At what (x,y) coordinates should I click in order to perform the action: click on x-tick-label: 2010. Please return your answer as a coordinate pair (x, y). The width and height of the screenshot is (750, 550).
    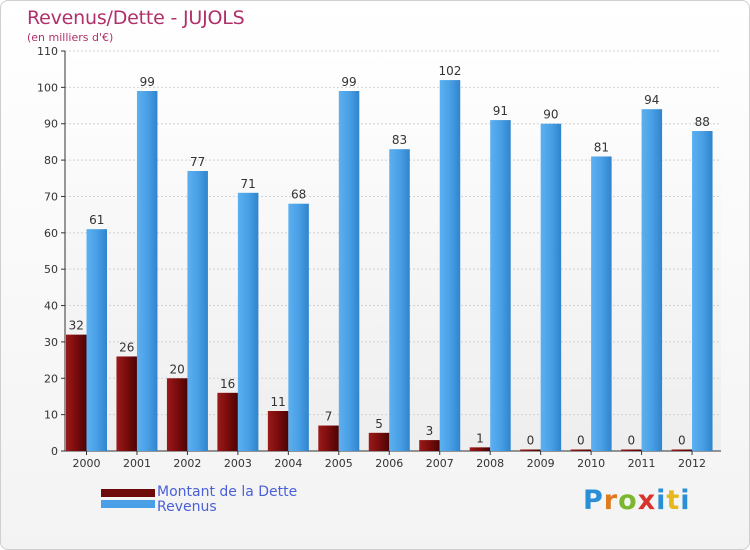
    Looking at the image, I should click on (591, 463).